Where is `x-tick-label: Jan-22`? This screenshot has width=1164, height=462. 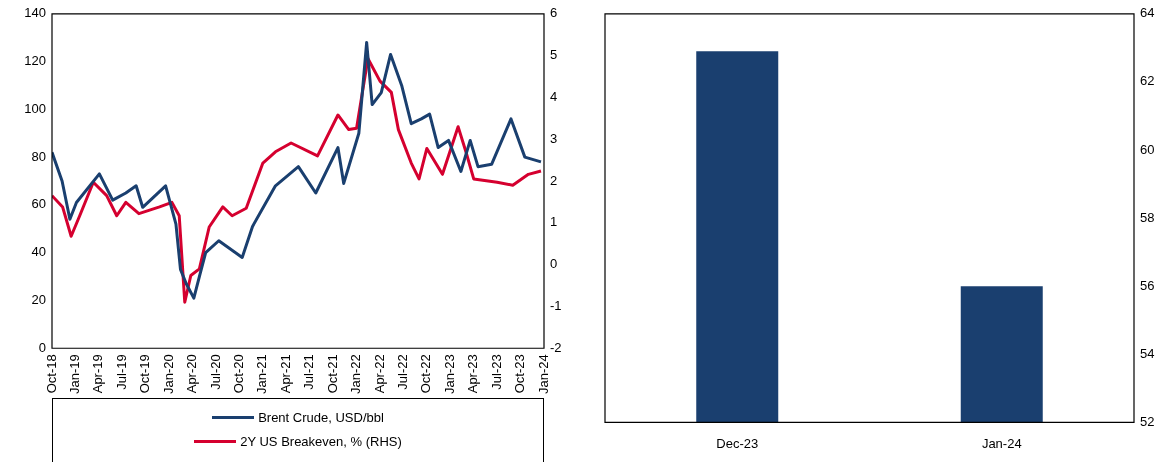 x-tick-label: Jan-22 is located at coordinates (356, 374).